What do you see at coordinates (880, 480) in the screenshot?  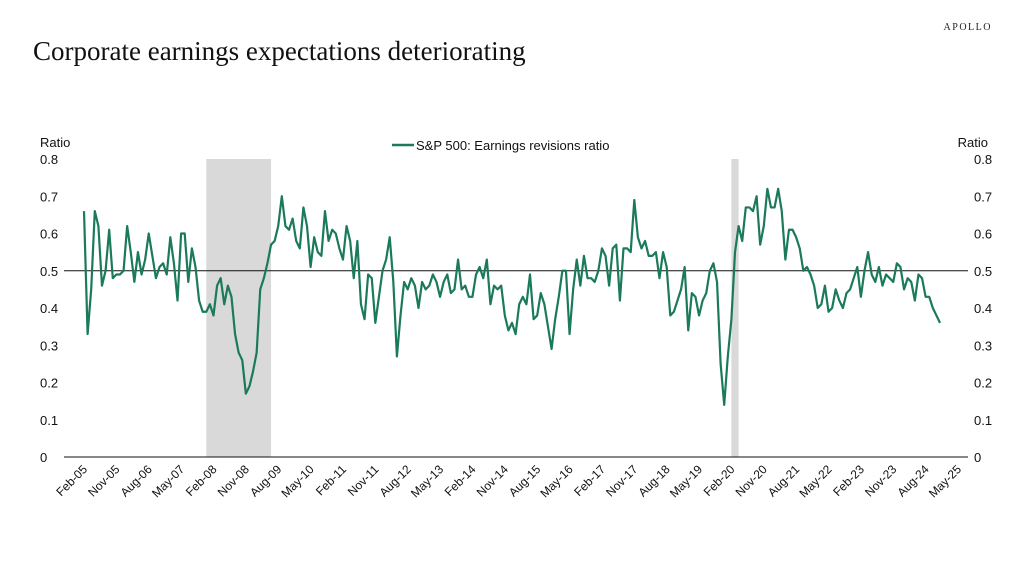 I see `x-tick-label: Nov-23` at bounding box center [880, 480].